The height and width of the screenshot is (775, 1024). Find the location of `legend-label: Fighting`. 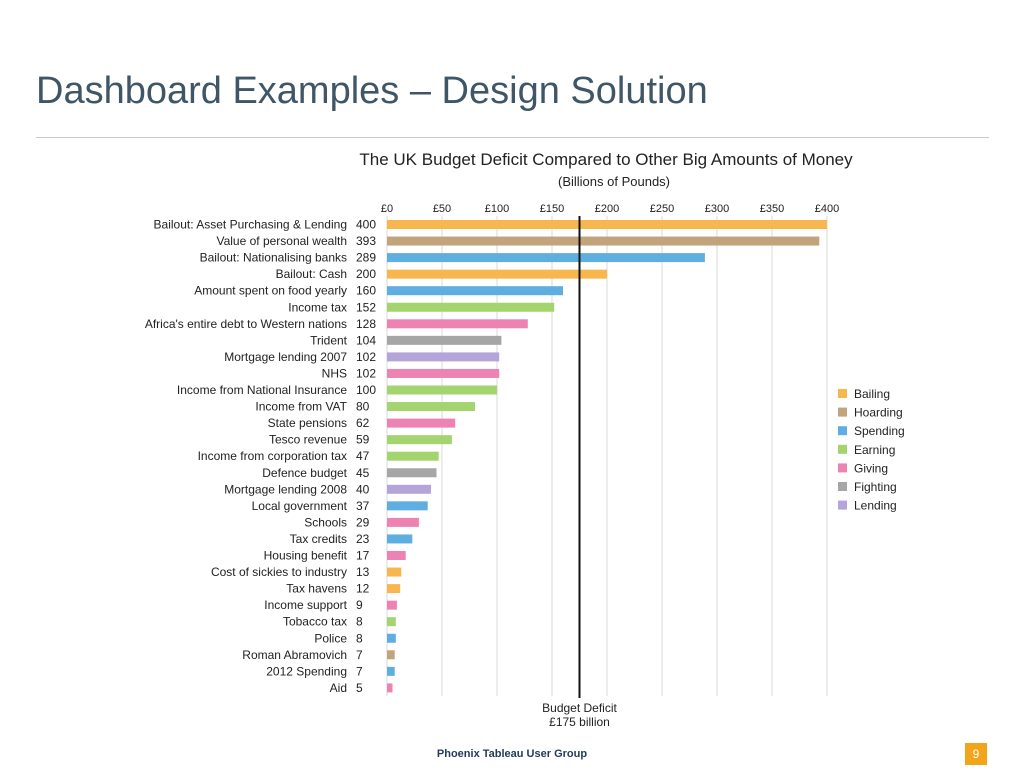

legend-label: Fighting is located at coordinates (875, 487).